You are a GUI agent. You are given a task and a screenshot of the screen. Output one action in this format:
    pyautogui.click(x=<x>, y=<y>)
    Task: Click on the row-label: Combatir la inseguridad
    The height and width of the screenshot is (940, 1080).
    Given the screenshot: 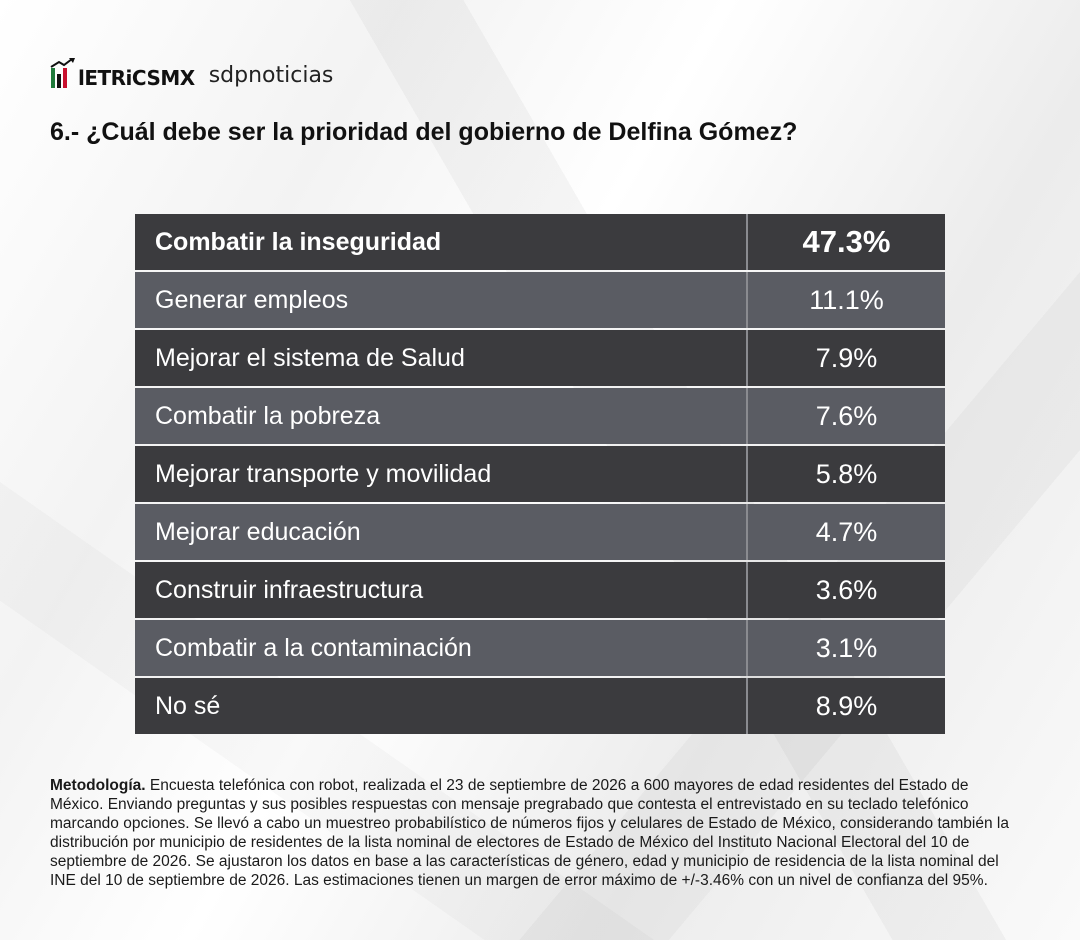 What is the action you would take?
    pyautogui.click(x=441, y=242)
    